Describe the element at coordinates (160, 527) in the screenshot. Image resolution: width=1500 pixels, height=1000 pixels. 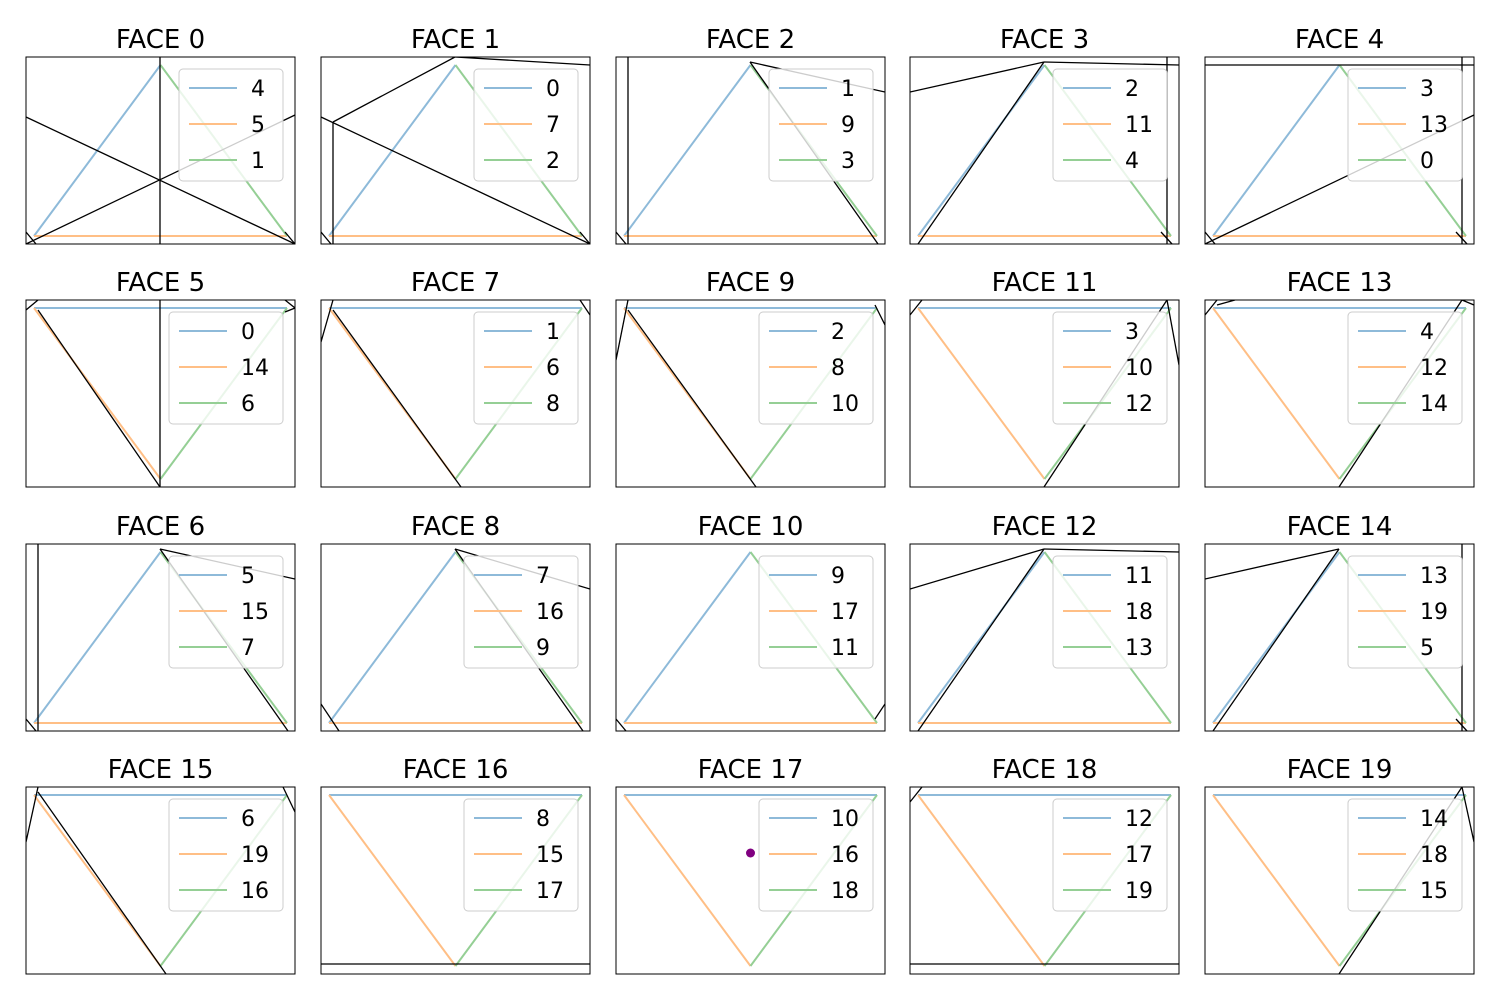
I see `panel-title: FACE 6` at that location.